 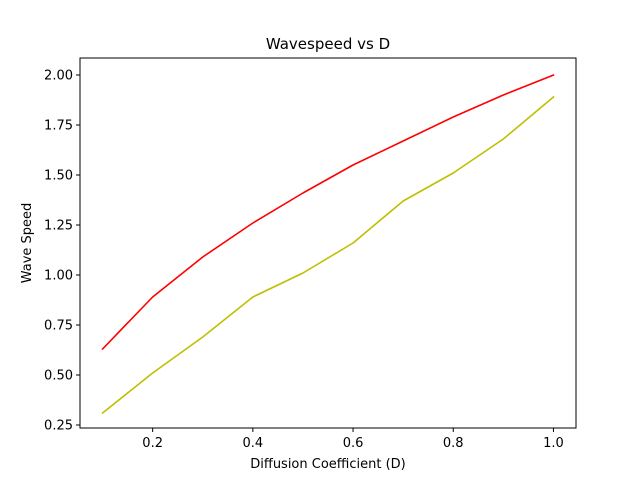 What do you see at coordinates (353, 443) in the screenshot?
I see `x-tick-label: 0.6` at bounding box center [353, 443].